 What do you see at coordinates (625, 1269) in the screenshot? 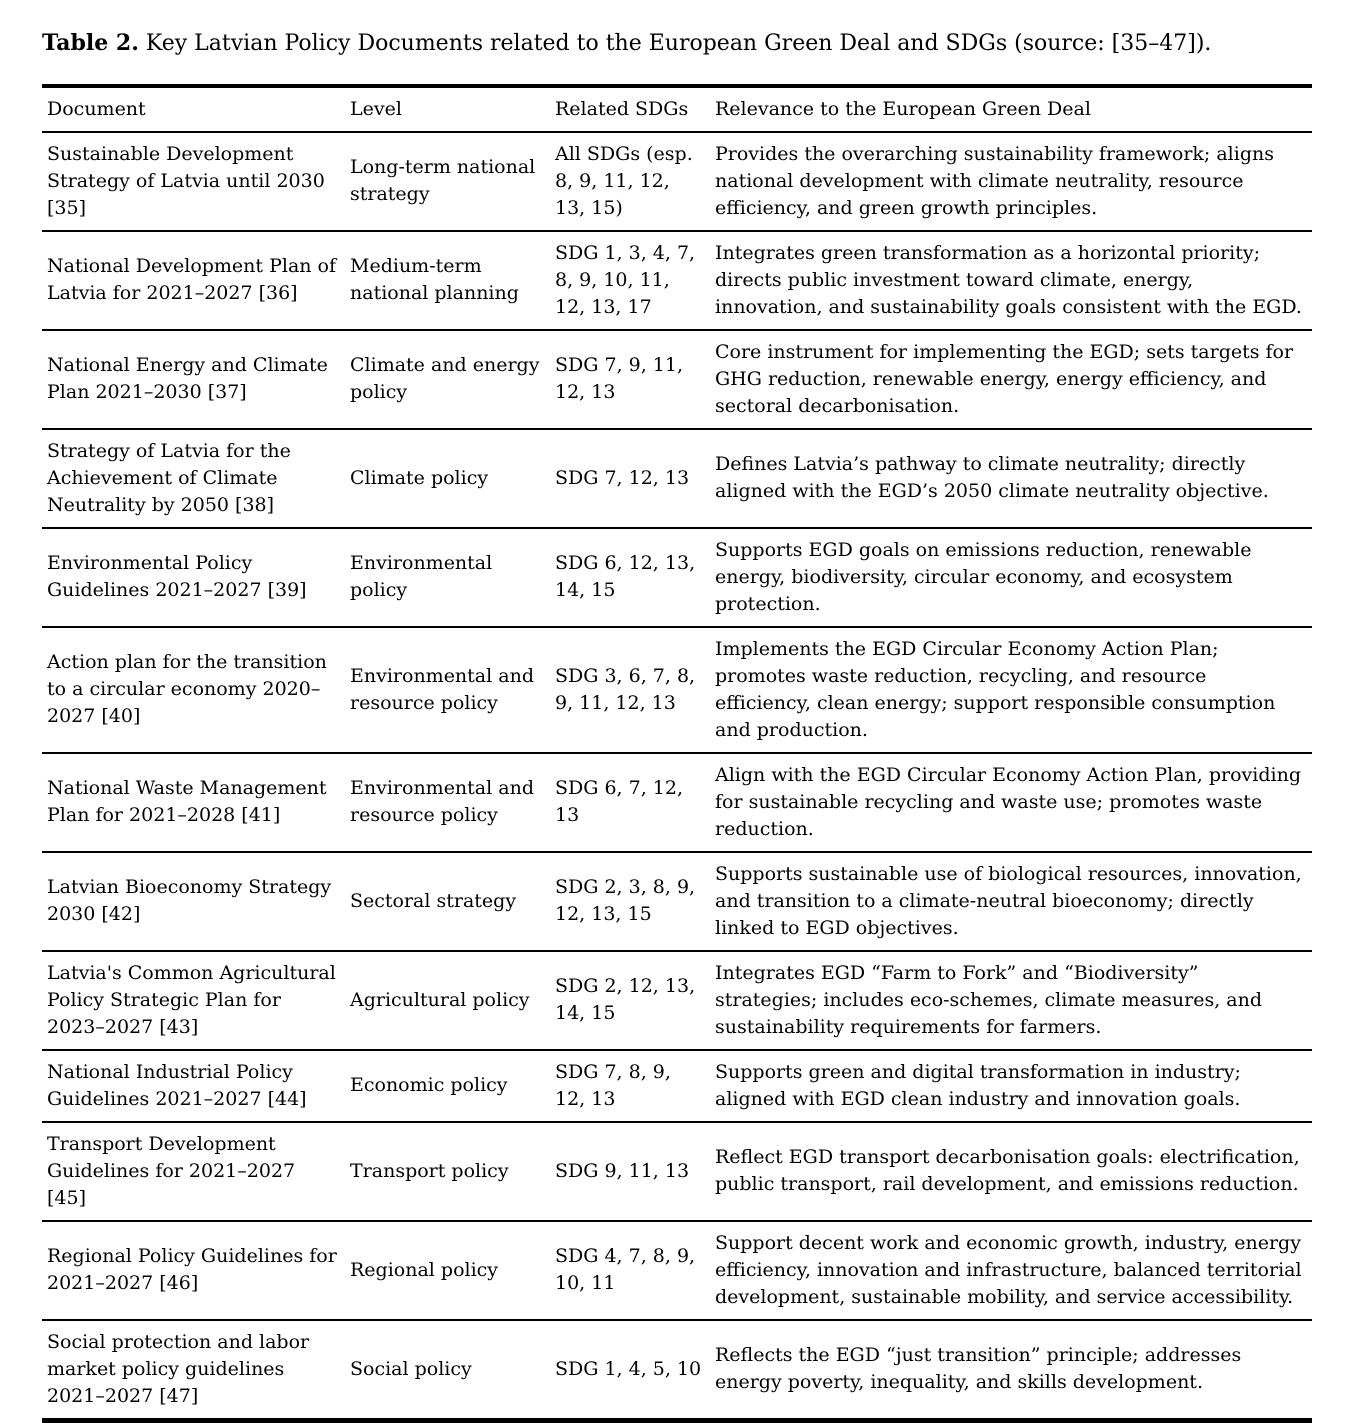
I see `cell-related-sdgs: SDG 4, 7, 8, 9, 10, 11` at bounding box center [625, 1269].